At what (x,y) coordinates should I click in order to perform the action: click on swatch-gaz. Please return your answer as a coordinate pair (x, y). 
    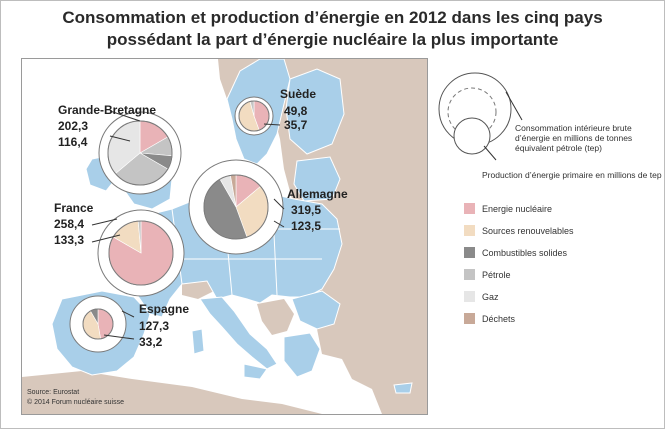
    Looking at the image, I should click on (469, 296).